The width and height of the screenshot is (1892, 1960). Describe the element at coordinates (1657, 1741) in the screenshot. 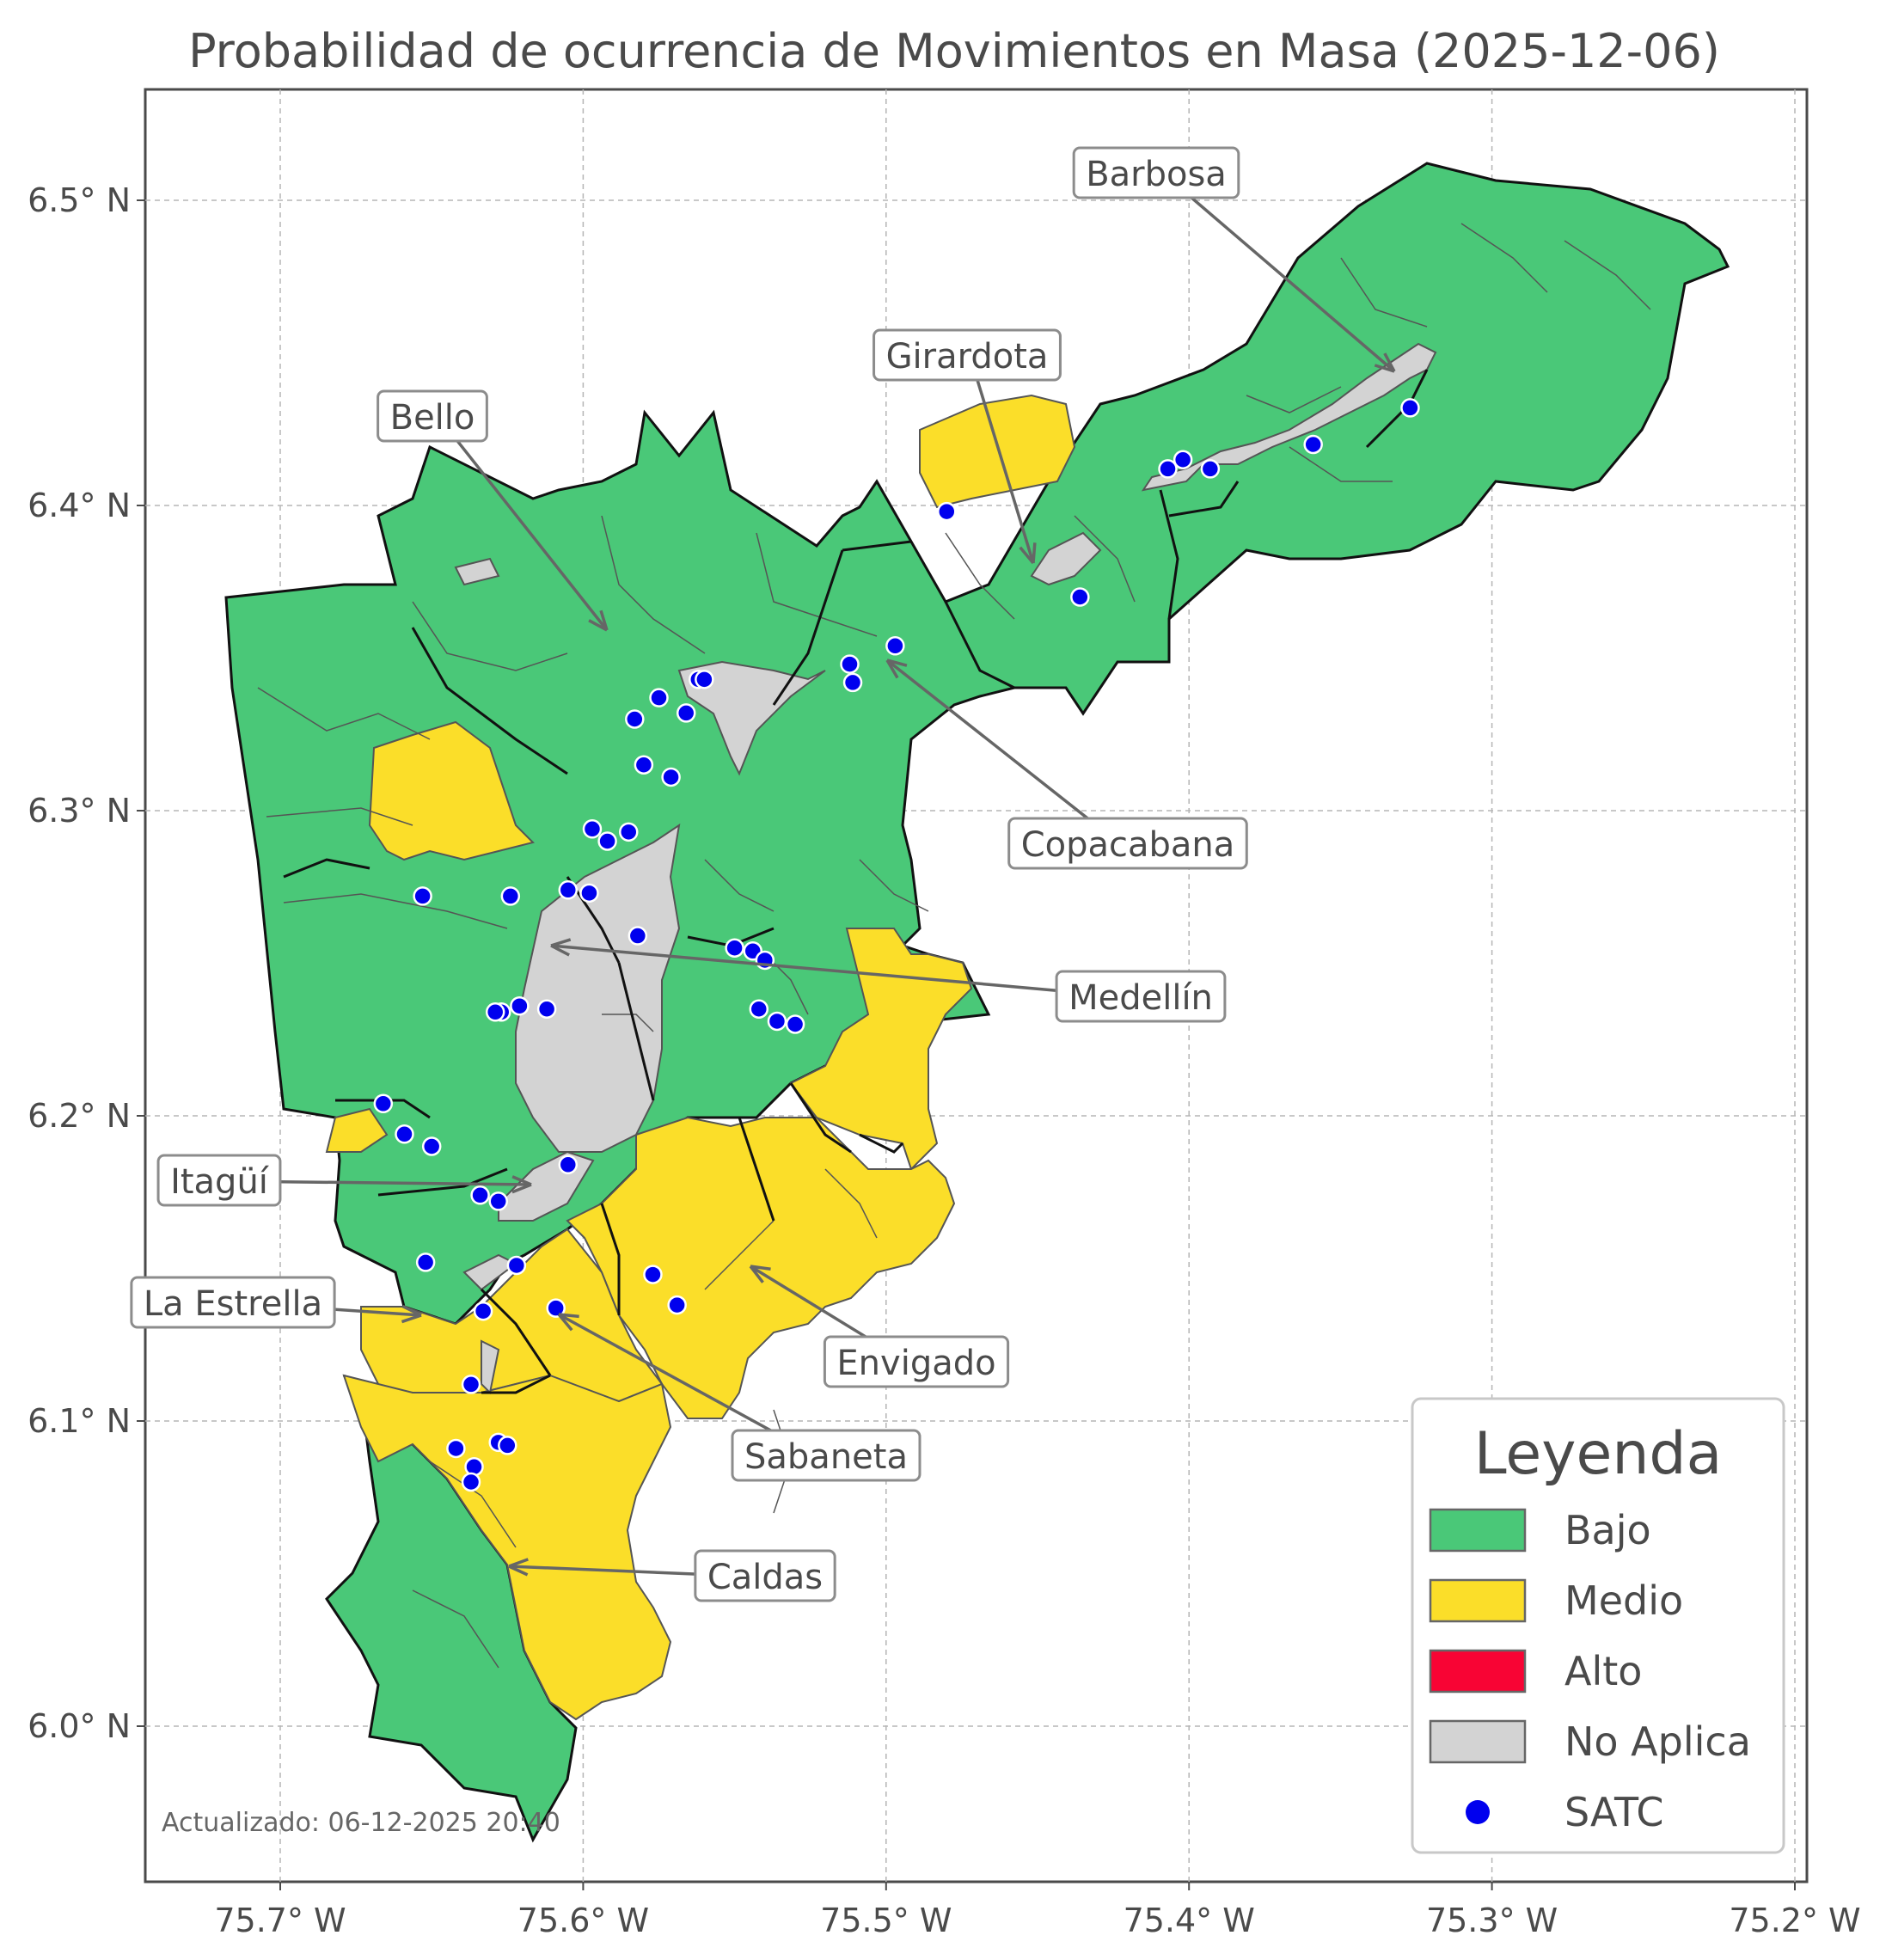

I see `legend-label: No Aplica` at that location.